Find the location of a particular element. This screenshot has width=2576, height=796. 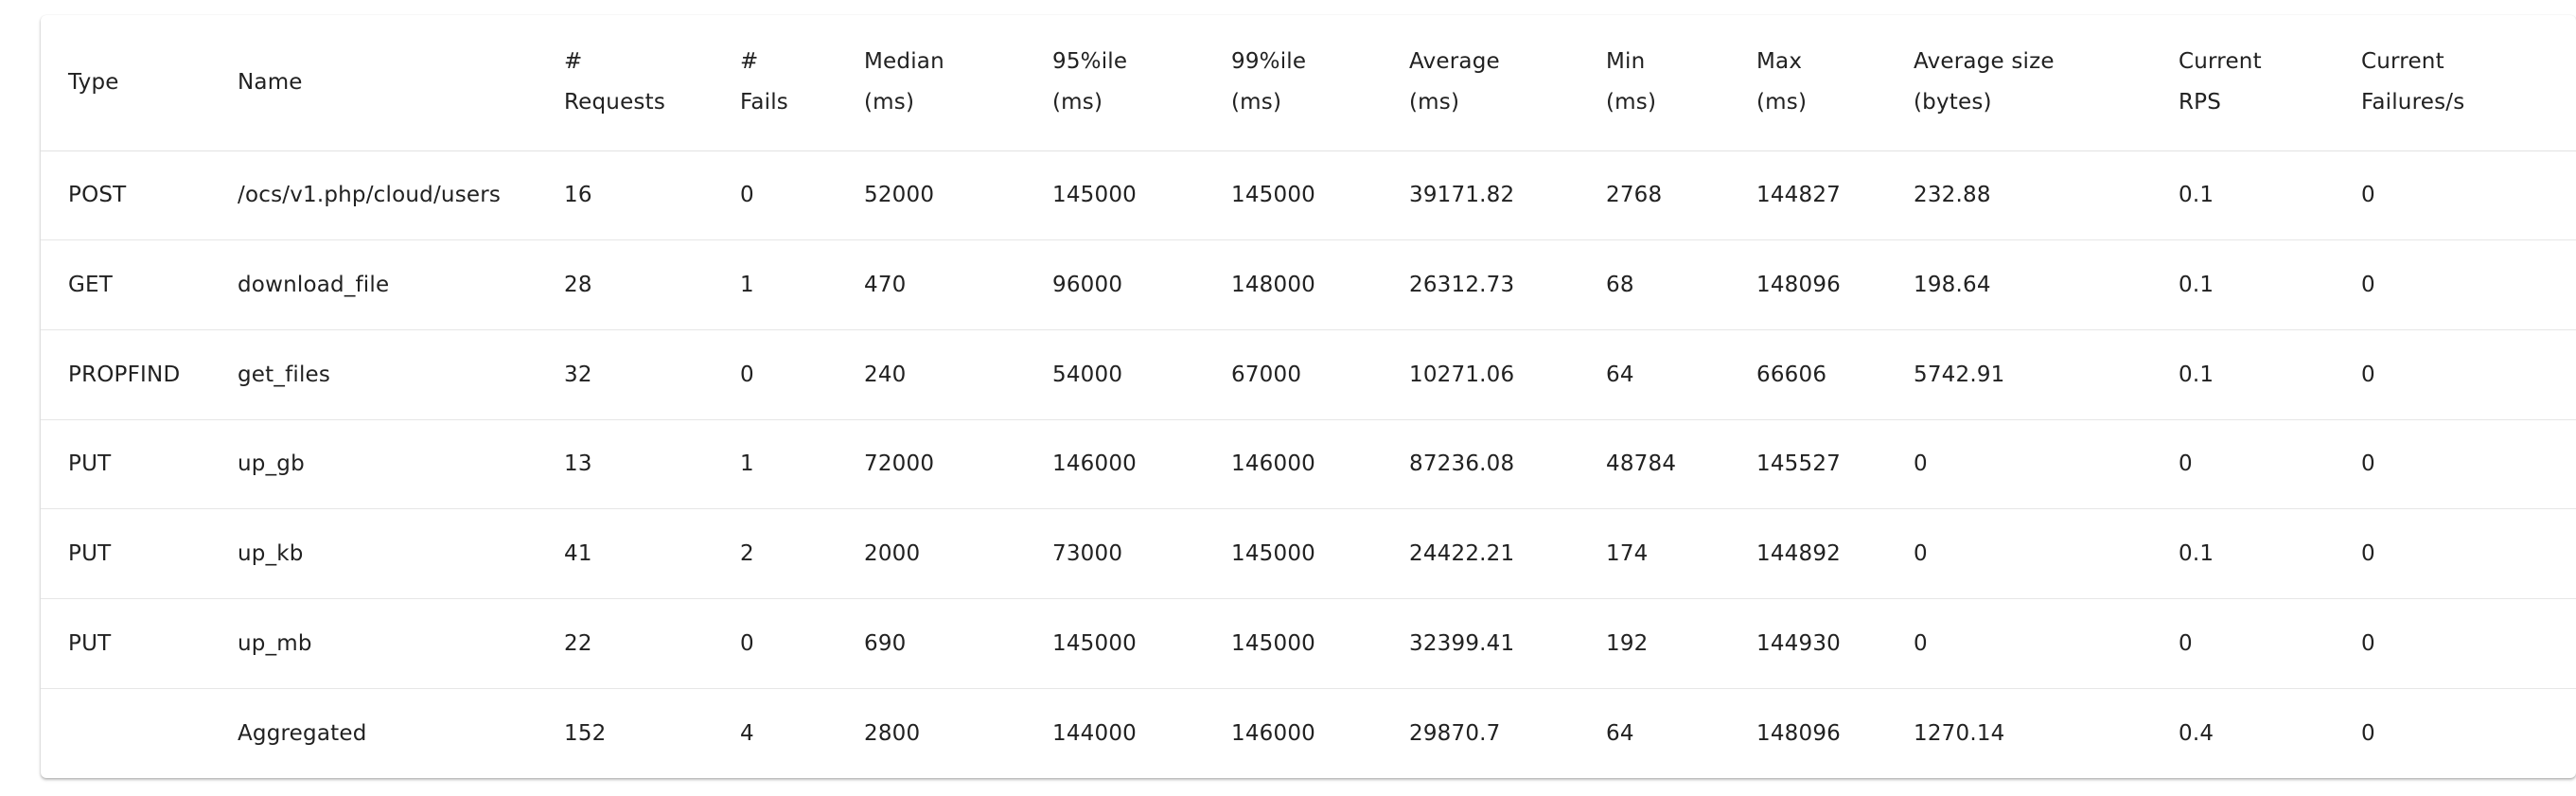

column-header-requests: # Requests is located at coordinates (625, 83).